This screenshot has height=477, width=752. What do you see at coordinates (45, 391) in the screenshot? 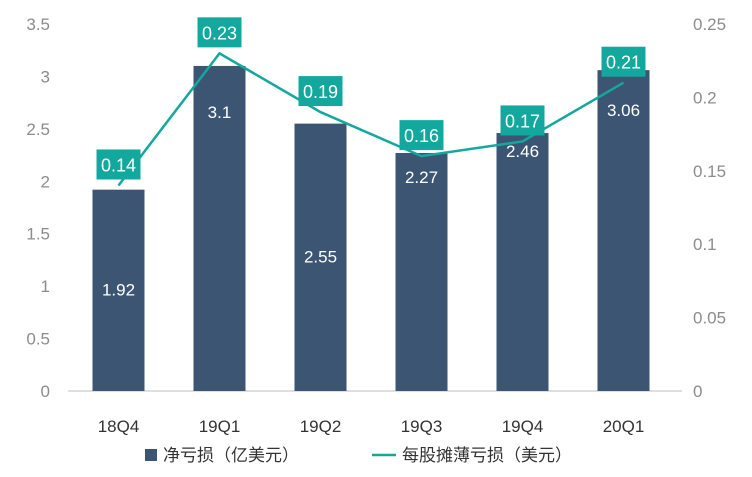
I see `left-tick-label: 0` at bounding box center [45, 391].